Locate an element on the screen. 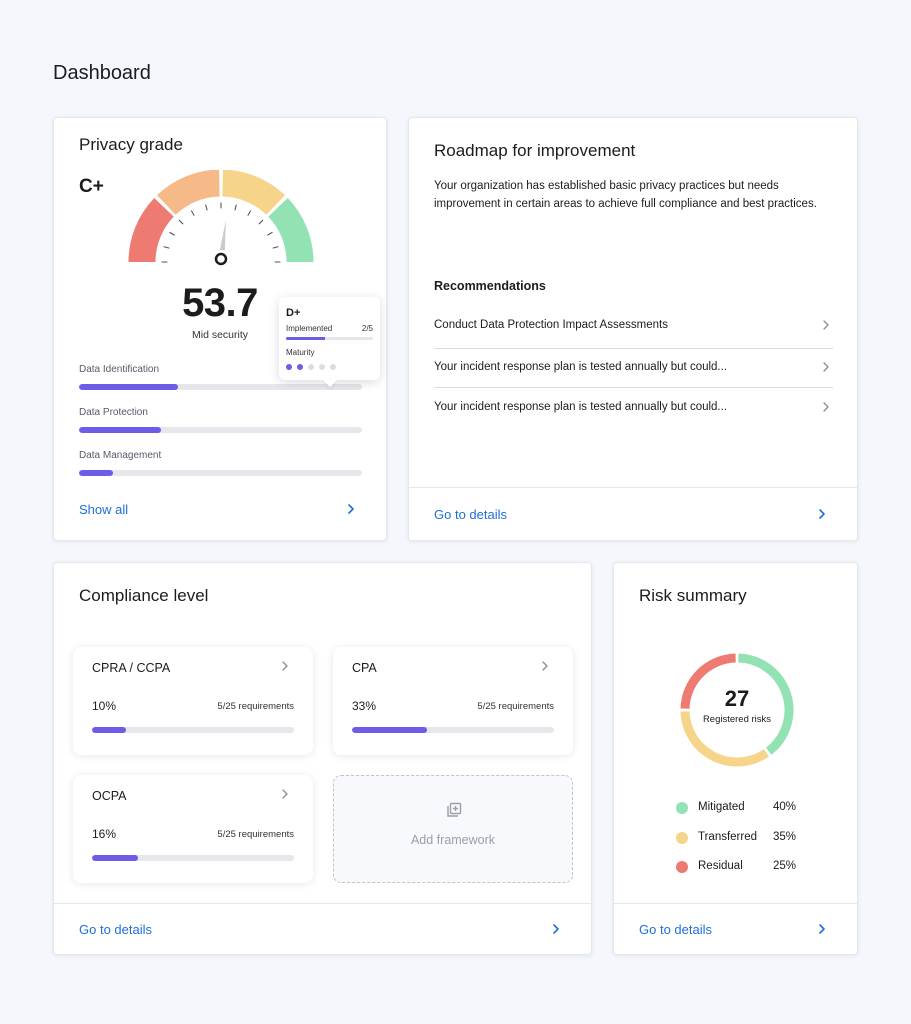 Image resolution: width=911 pixels, height=1024 pixels. compliance-details-link: Go to details is located at coordinates (115, 929).